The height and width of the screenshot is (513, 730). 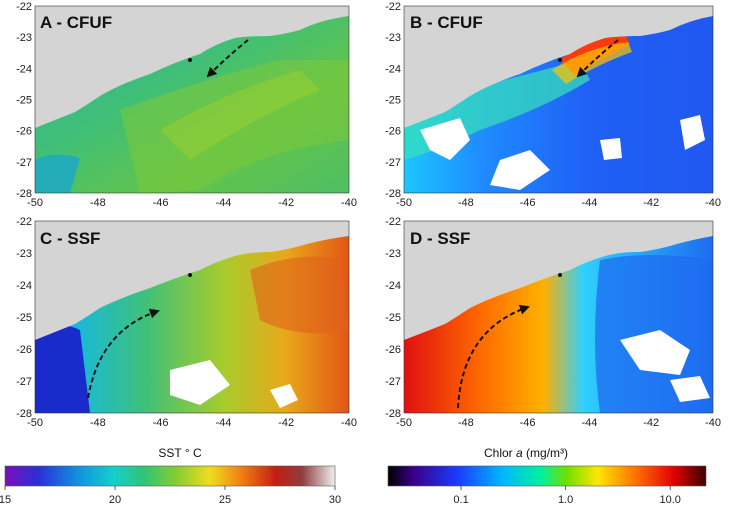 I want to click on panel-d-arrow, so click(x=493, y=356).